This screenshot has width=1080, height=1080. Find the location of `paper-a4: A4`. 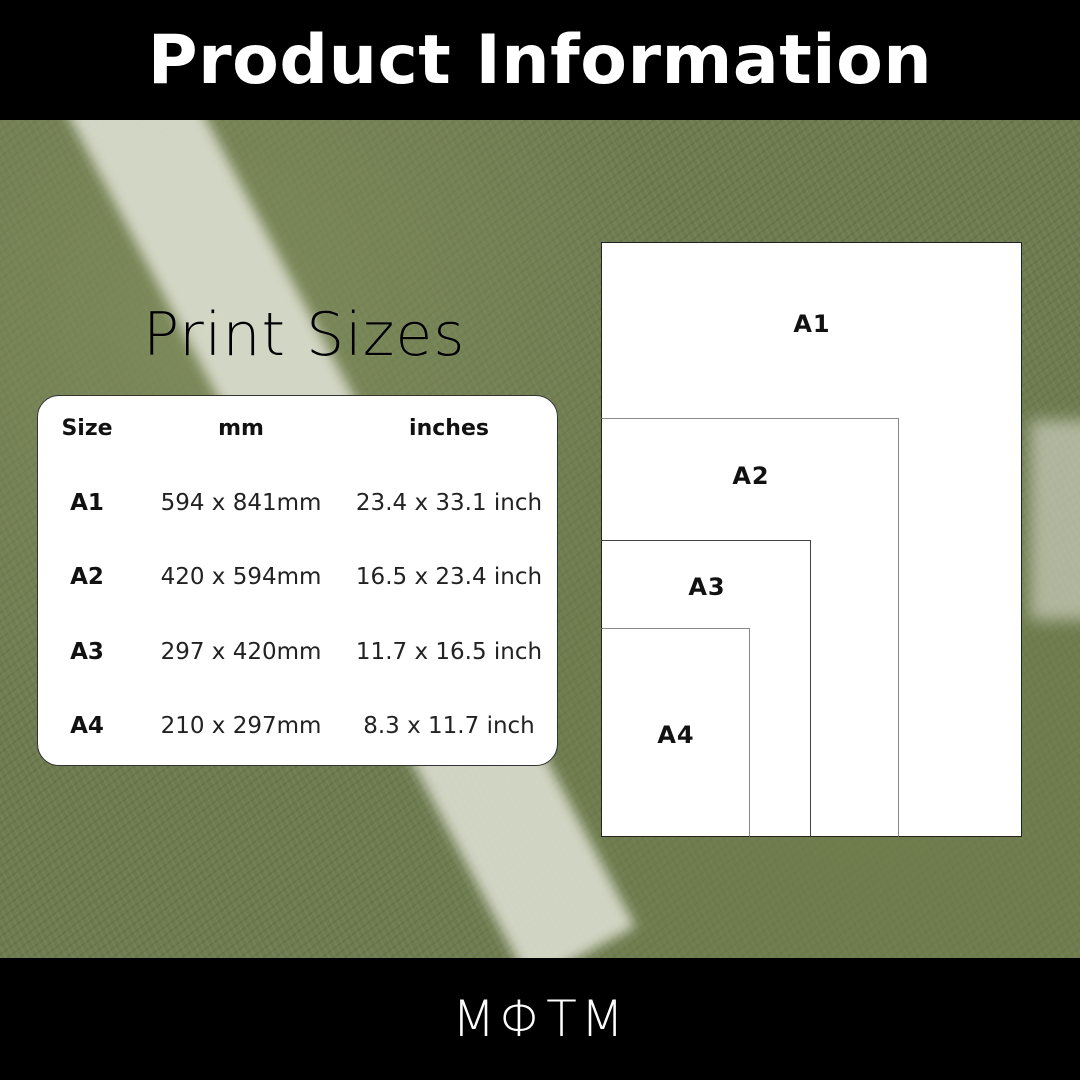

paper-a4: A4 is located at coordinates (675, 732).